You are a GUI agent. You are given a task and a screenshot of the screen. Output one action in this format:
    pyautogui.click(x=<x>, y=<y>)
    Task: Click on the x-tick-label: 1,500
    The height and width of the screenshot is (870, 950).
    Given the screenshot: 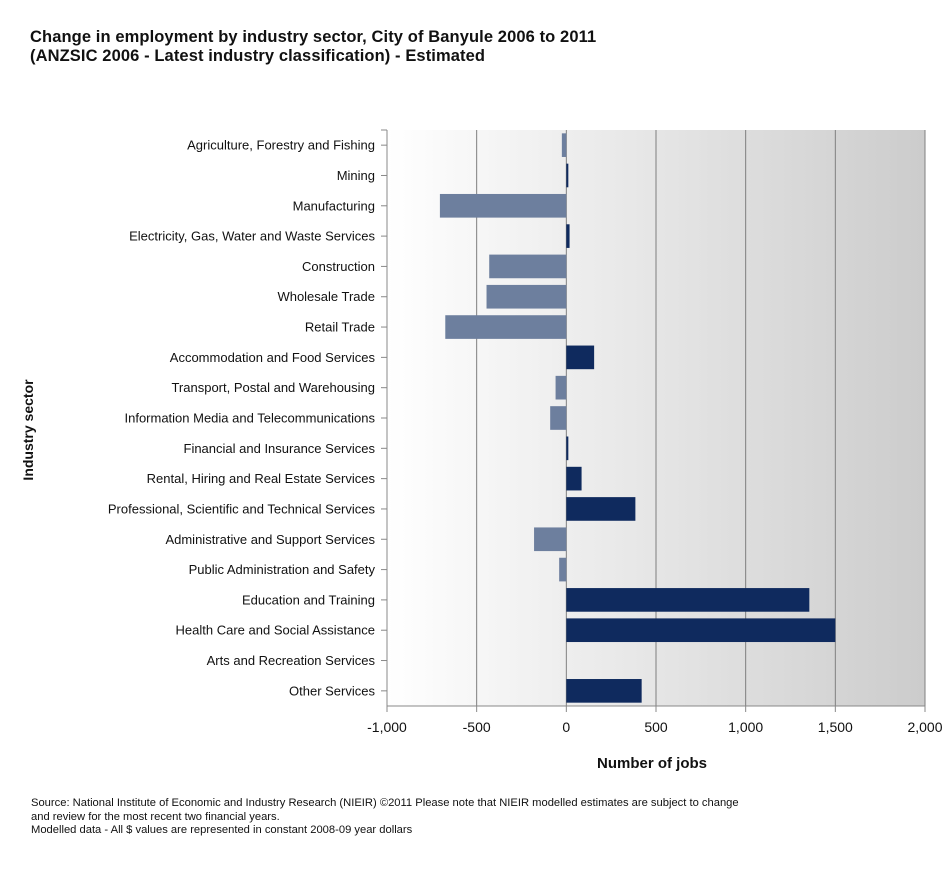 What is the action you would take?
    pyautogui.click(x=835, y=727)
    